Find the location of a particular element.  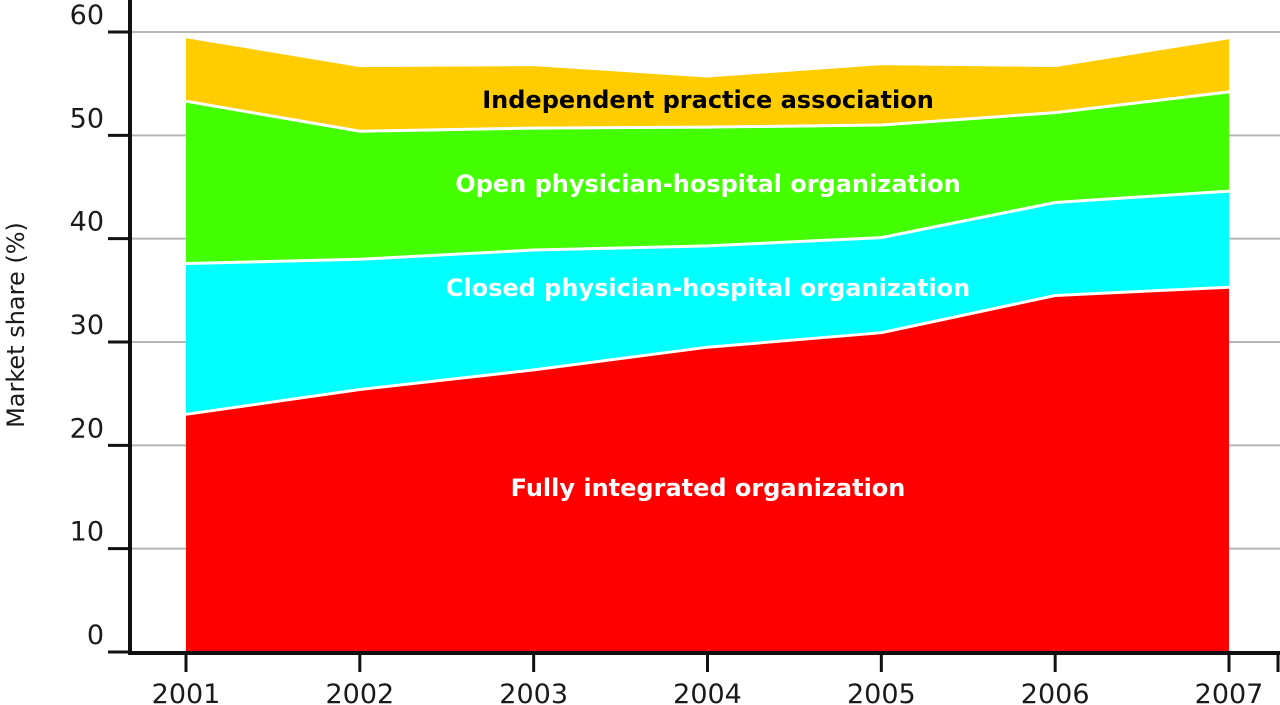

x-tick-label-2003: 2003 is located at coordinates (533, 692).